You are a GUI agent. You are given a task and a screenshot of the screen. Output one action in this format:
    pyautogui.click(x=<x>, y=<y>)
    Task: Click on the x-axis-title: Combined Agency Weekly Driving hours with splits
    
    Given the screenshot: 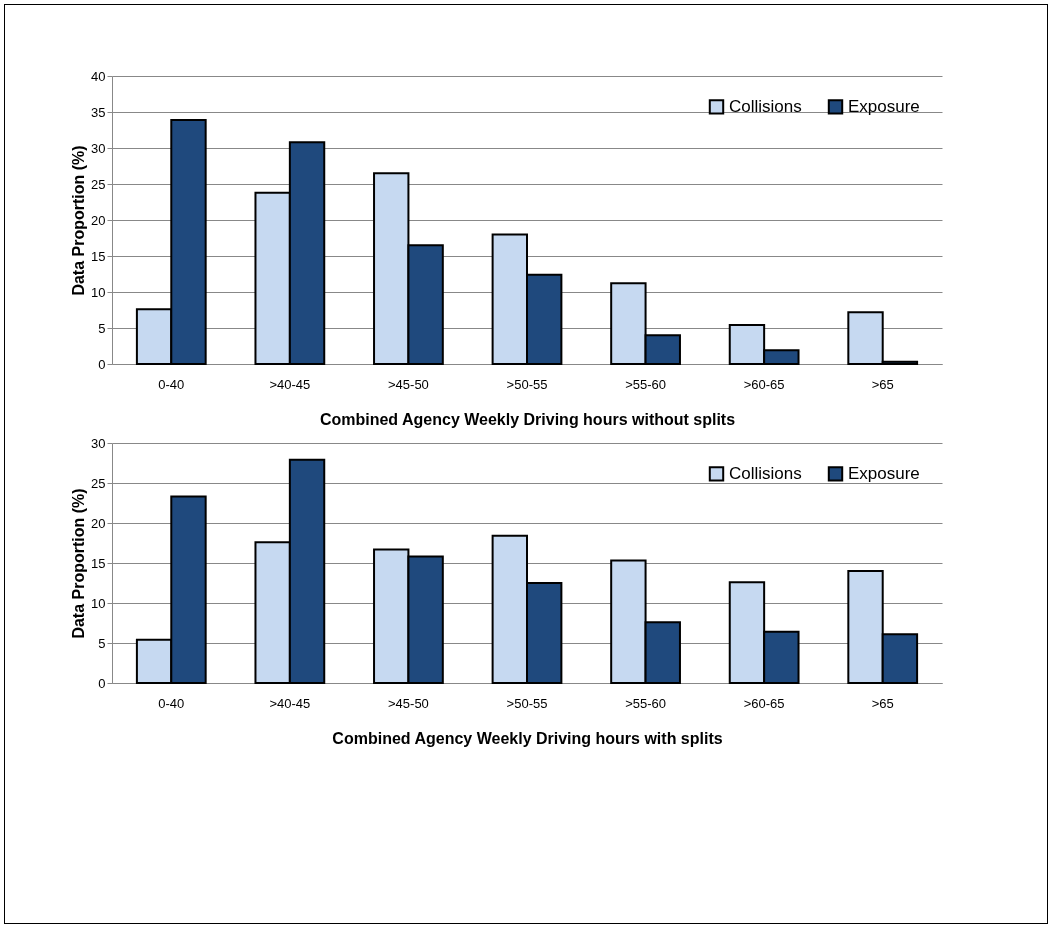 What is the action you would take?
    pyautogui.click(x=527, y=738)
    